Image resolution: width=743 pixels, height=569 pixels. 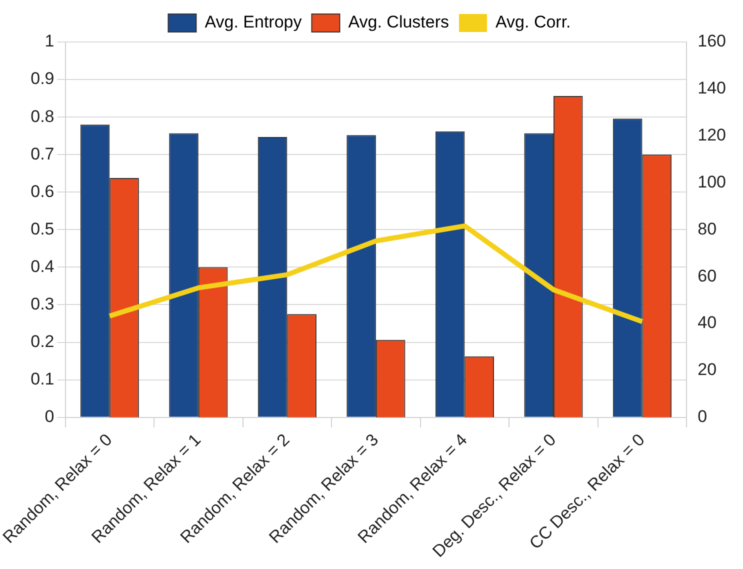 I want to click on y-tick-label: 0, so click(x=49, y=416).